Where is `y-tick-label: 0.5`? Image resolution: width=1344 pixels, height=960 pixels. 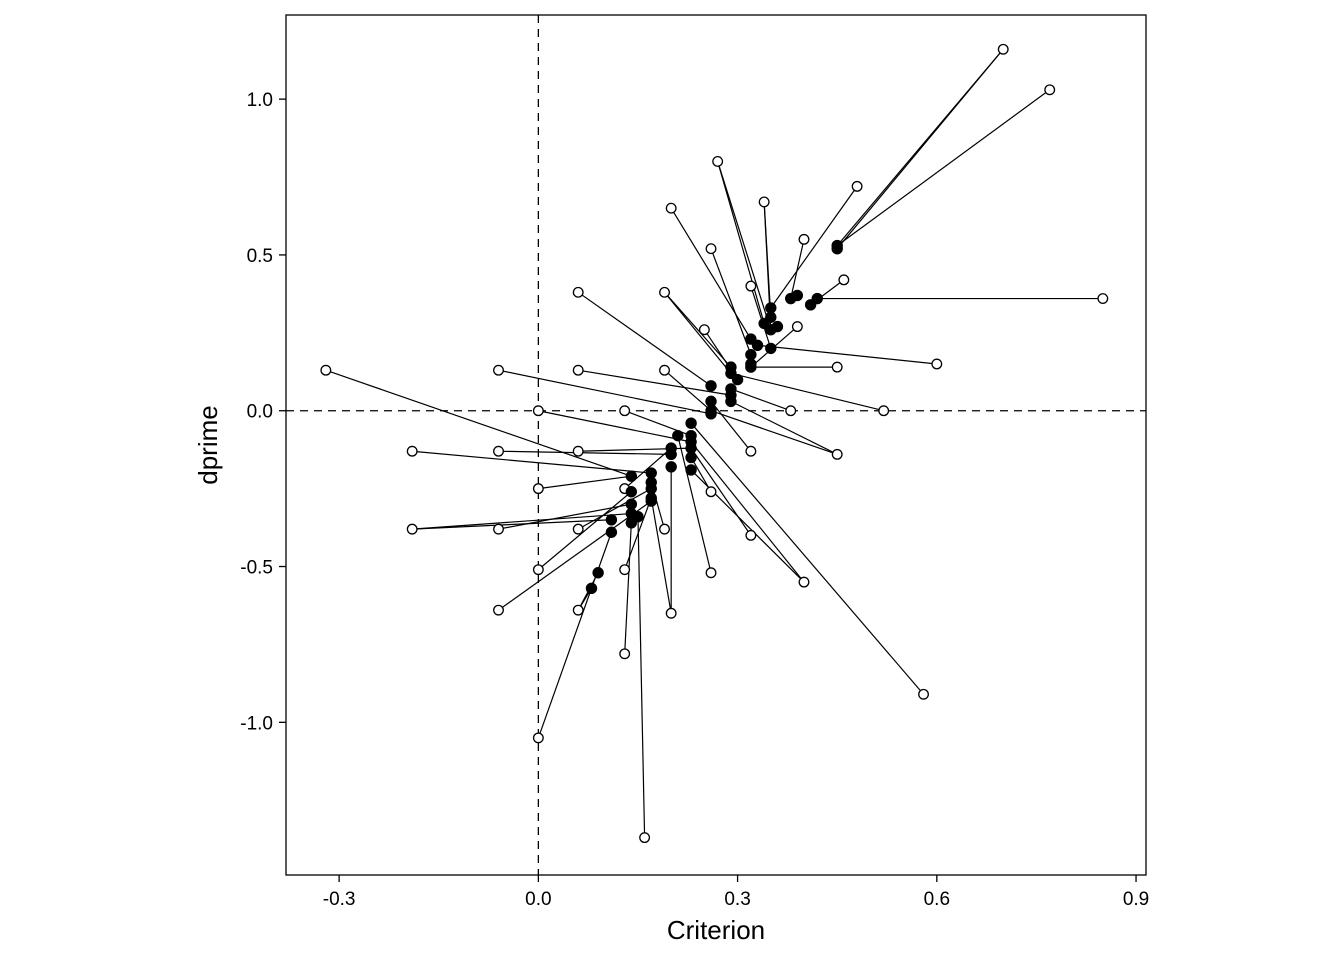
y-tick-label: 0.5 is located at coordinates (260, 256).